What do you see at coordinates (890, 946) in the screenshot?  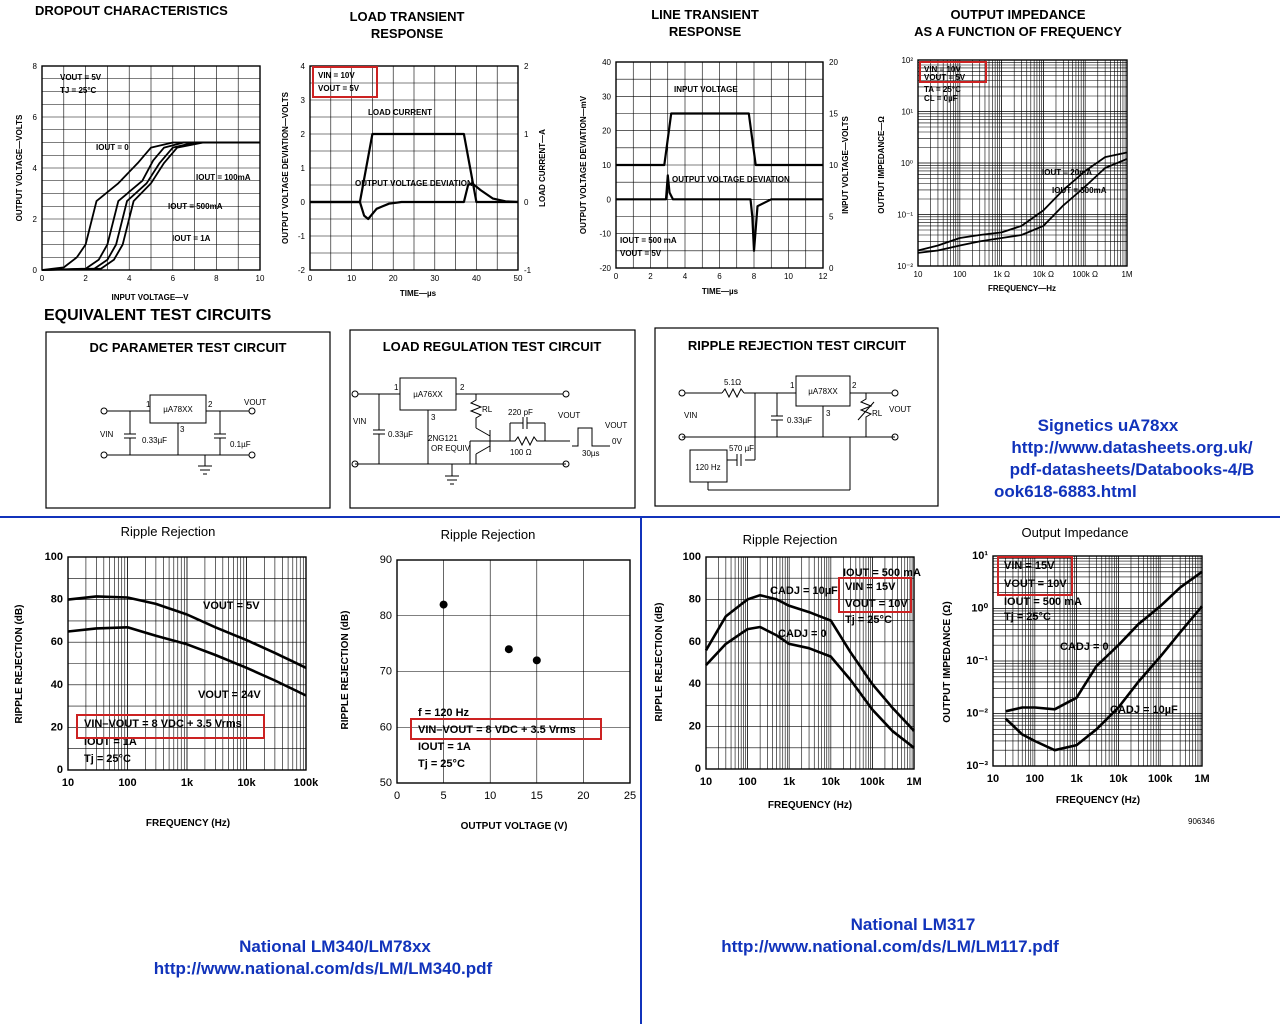 I see `lm317-url: http://www.national.com/ds/LM/LM117.pdf` at bounding box center [890, 946].